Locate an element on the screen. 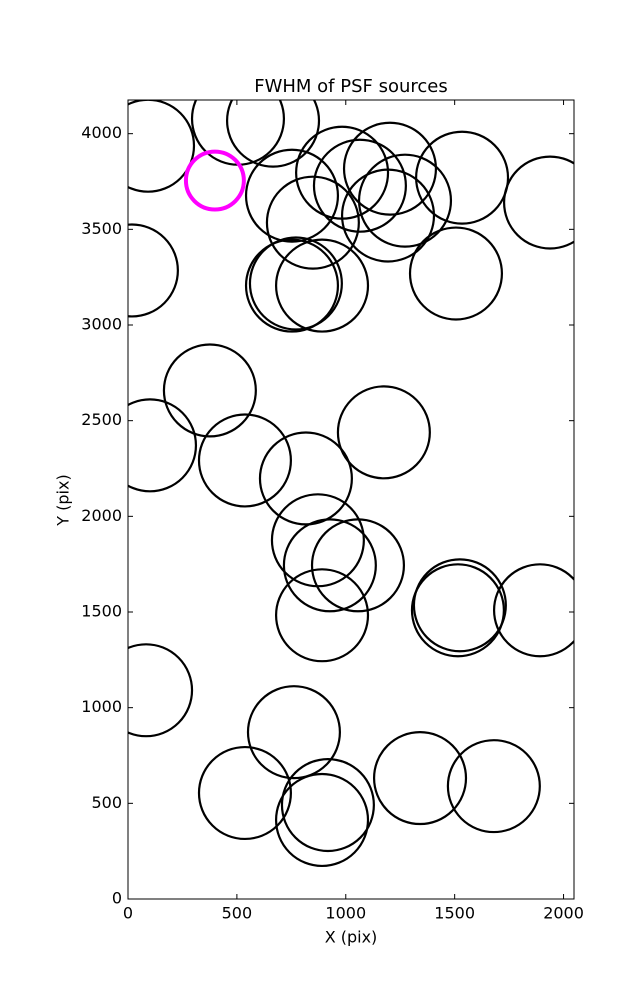 This screenshot has width=637, height=1000. y-tick-label: 1000 is located at coordinates (101, 706).